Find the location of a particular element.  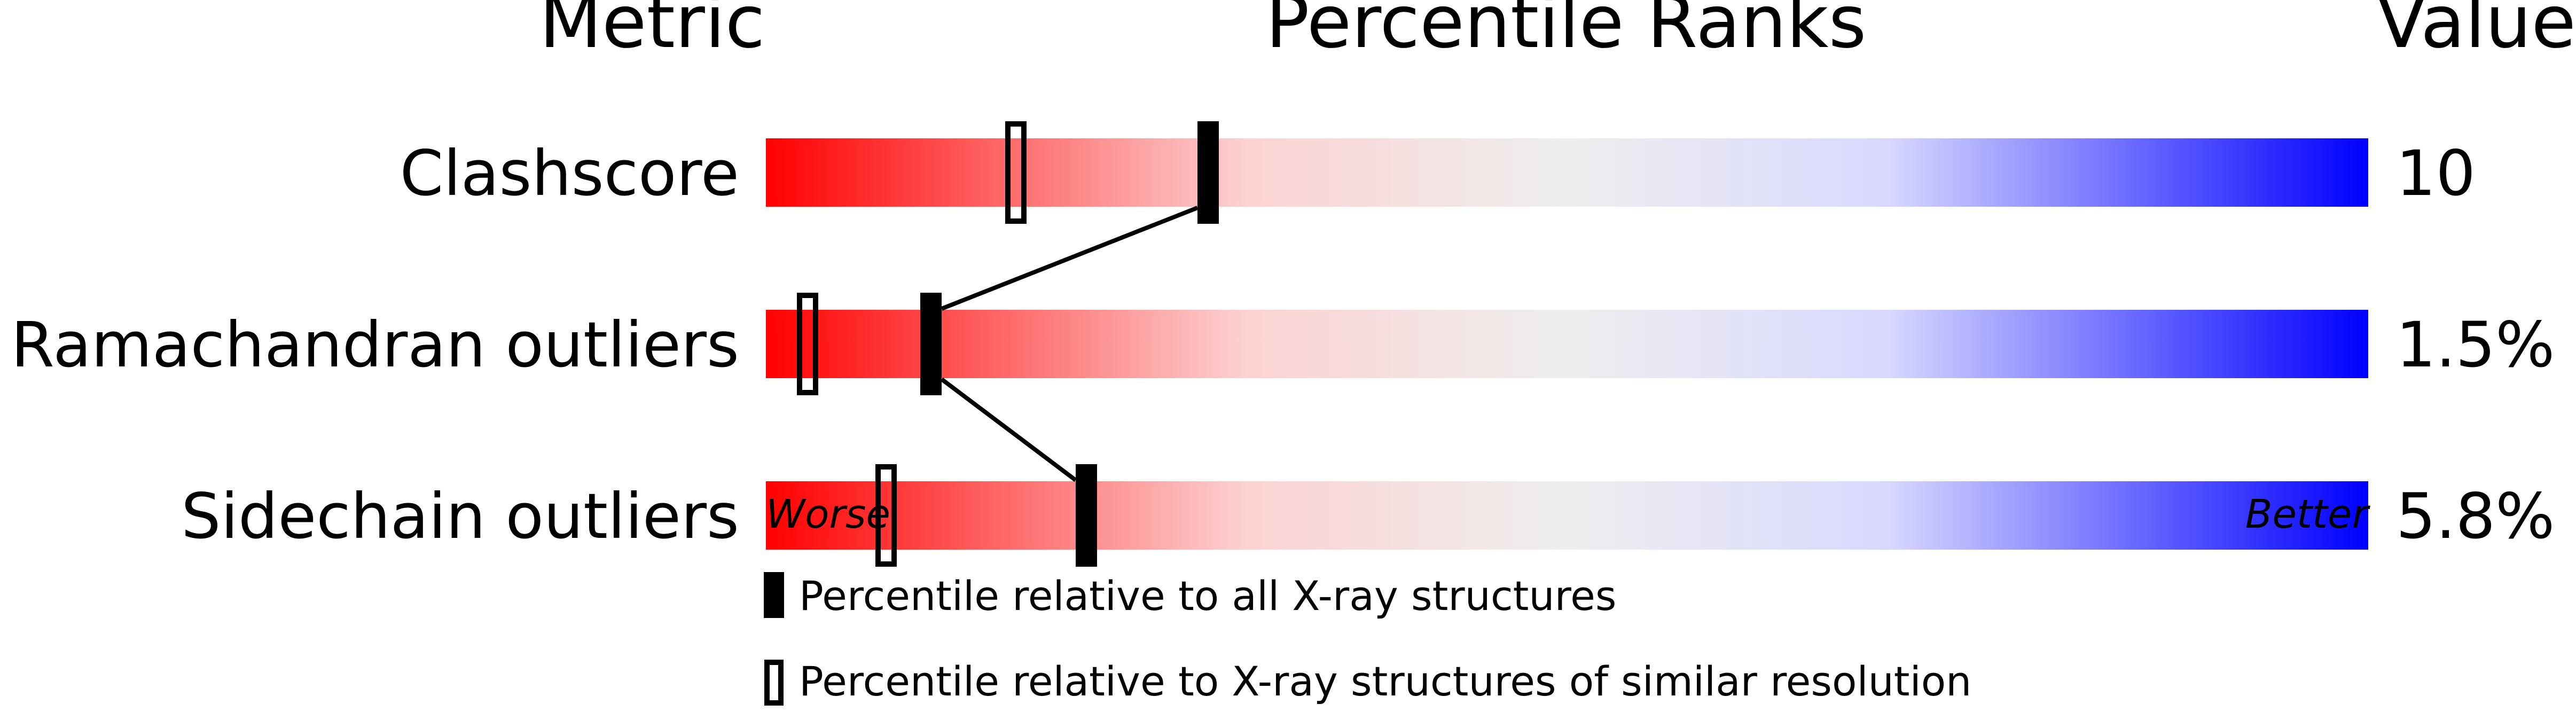

metric-label: Clashscore is located at coordinates (569, 173).